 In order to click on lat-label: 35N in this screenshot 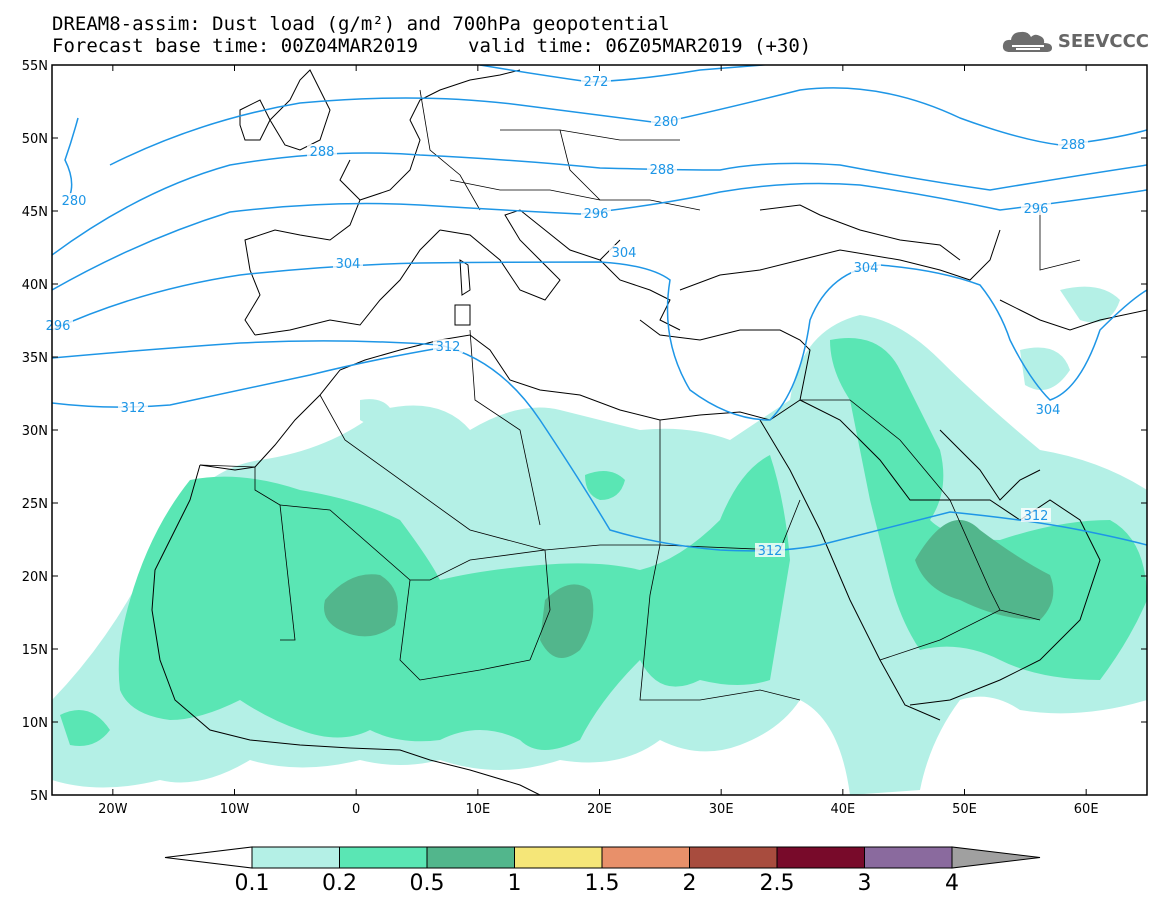, I will do `click(35, 358)`.